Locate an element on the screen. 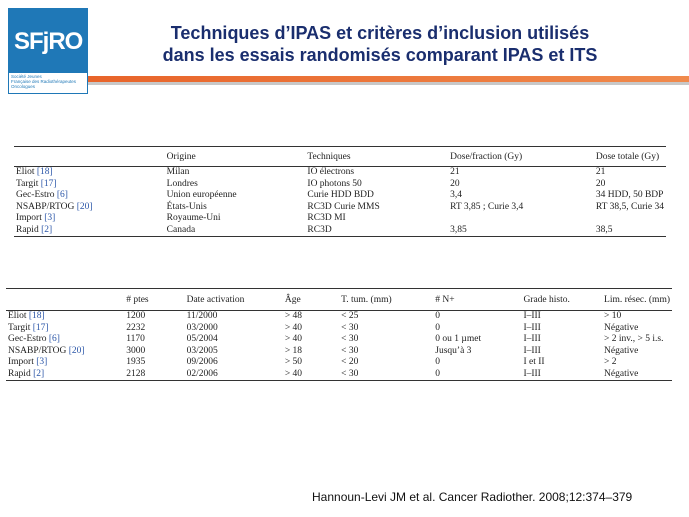 This screenshot has width=689, height=517. cell-technique: RC3D MI is located at coordinates (326, 218).